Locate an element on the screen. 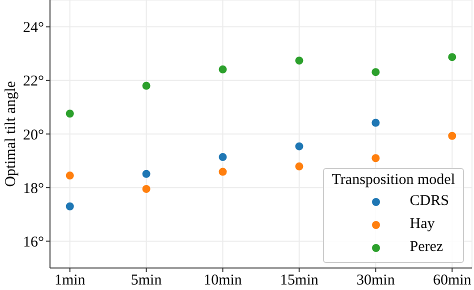  y-tick-label: 16° is located at coordinates (33, 242).